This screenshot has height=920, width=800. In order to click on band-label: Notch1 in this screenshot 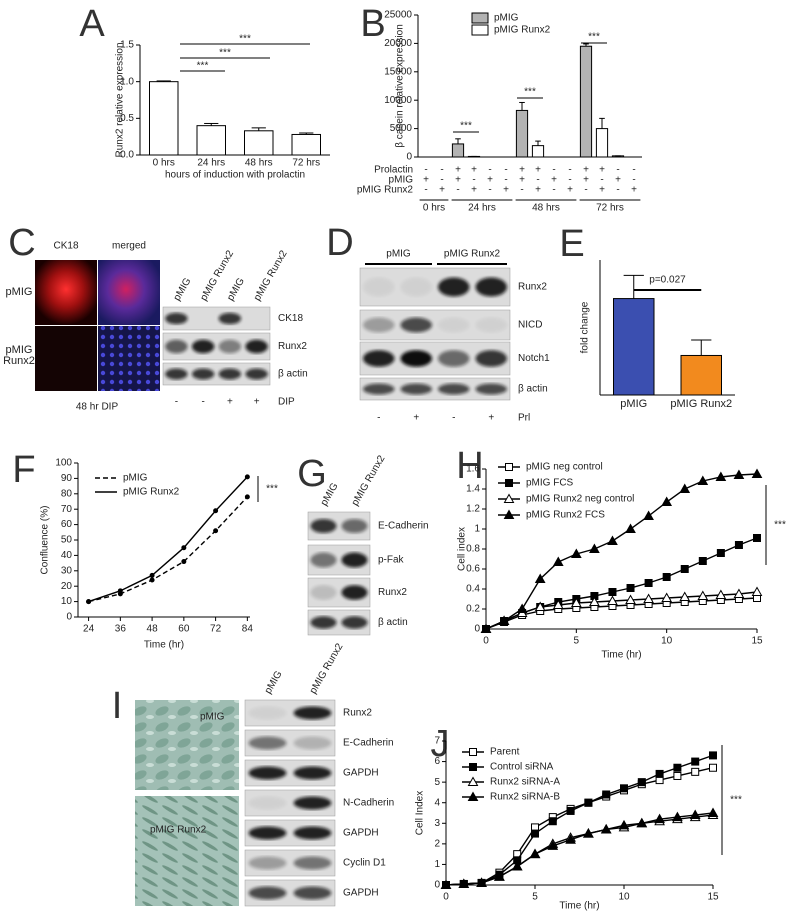, I will do `click(534, 358)`.